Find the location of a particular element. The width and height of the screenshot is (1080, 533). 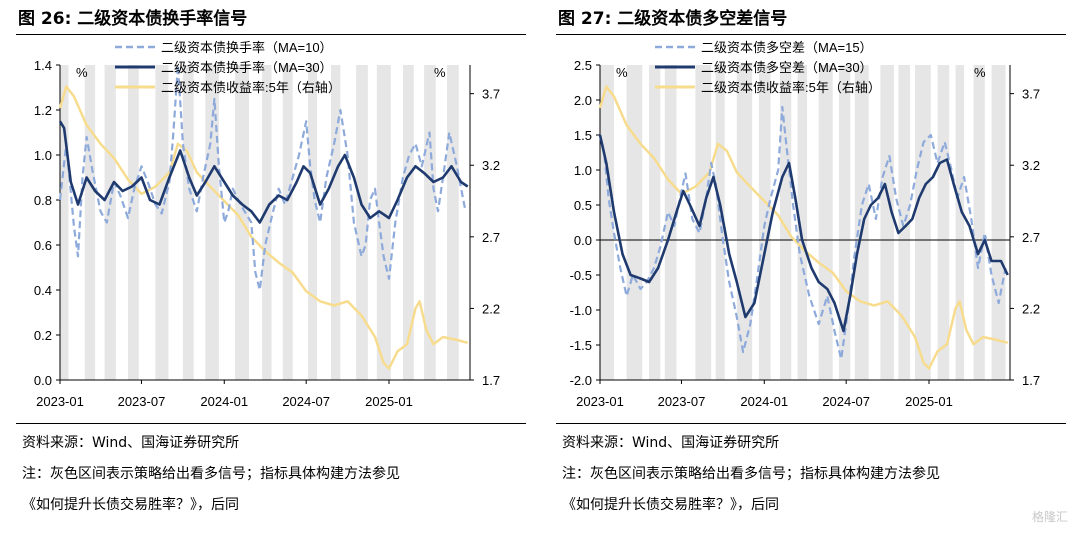

title-rule-bottom is located at coordinates (271, 423).